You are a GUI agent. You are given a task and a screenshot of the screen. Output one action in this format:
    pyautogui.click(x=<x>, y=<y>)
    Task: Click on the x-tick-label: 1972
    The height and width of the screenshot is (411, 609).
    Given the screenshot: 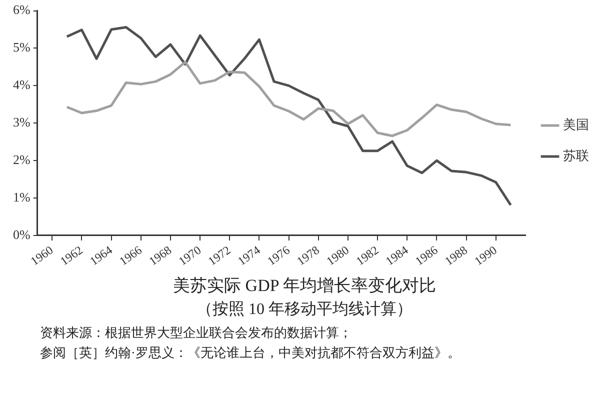 What is the action you would take?
    pyautogui.click(x=219, y=255)
    